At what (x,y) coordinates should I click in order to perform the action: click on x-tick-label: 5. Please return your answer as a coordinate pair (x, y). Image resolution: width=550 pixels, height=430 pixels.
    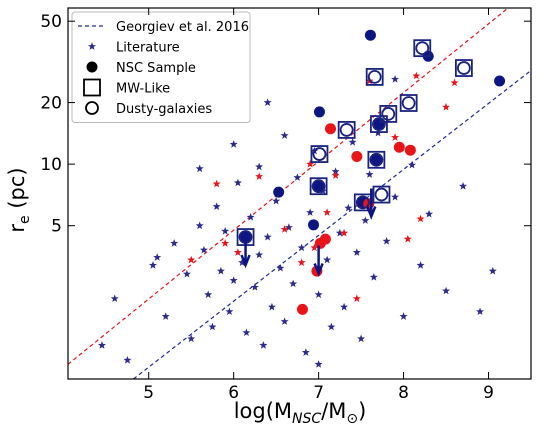
    Looking at the image, I should click on (148, 393).